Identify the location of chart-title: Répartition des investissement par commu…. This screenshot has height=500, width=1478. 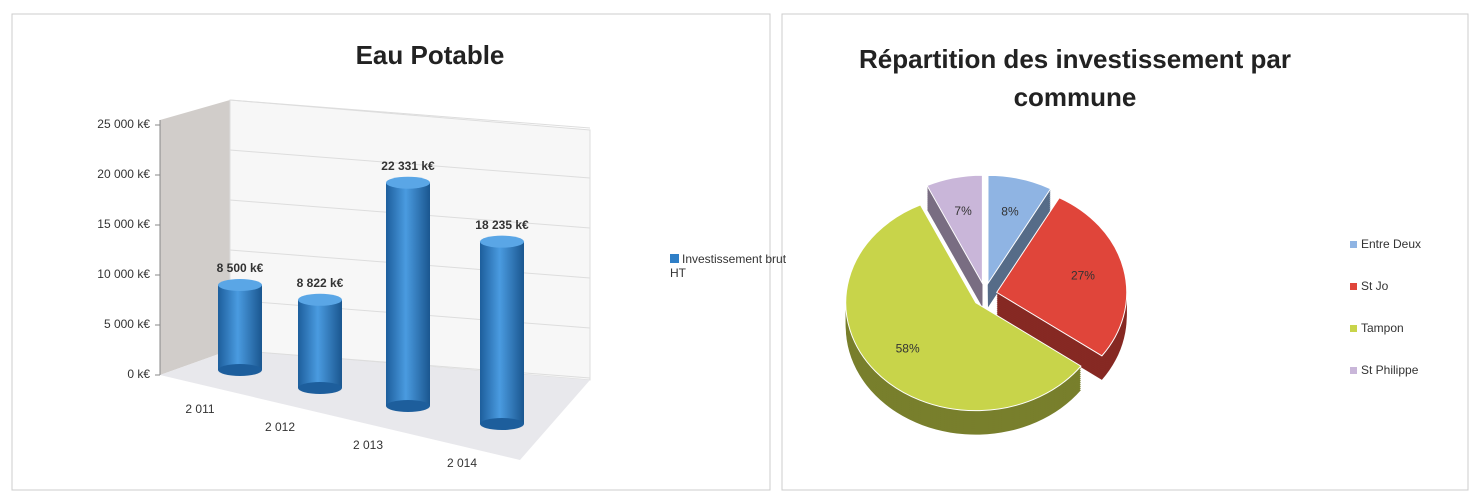
(1075, 78).